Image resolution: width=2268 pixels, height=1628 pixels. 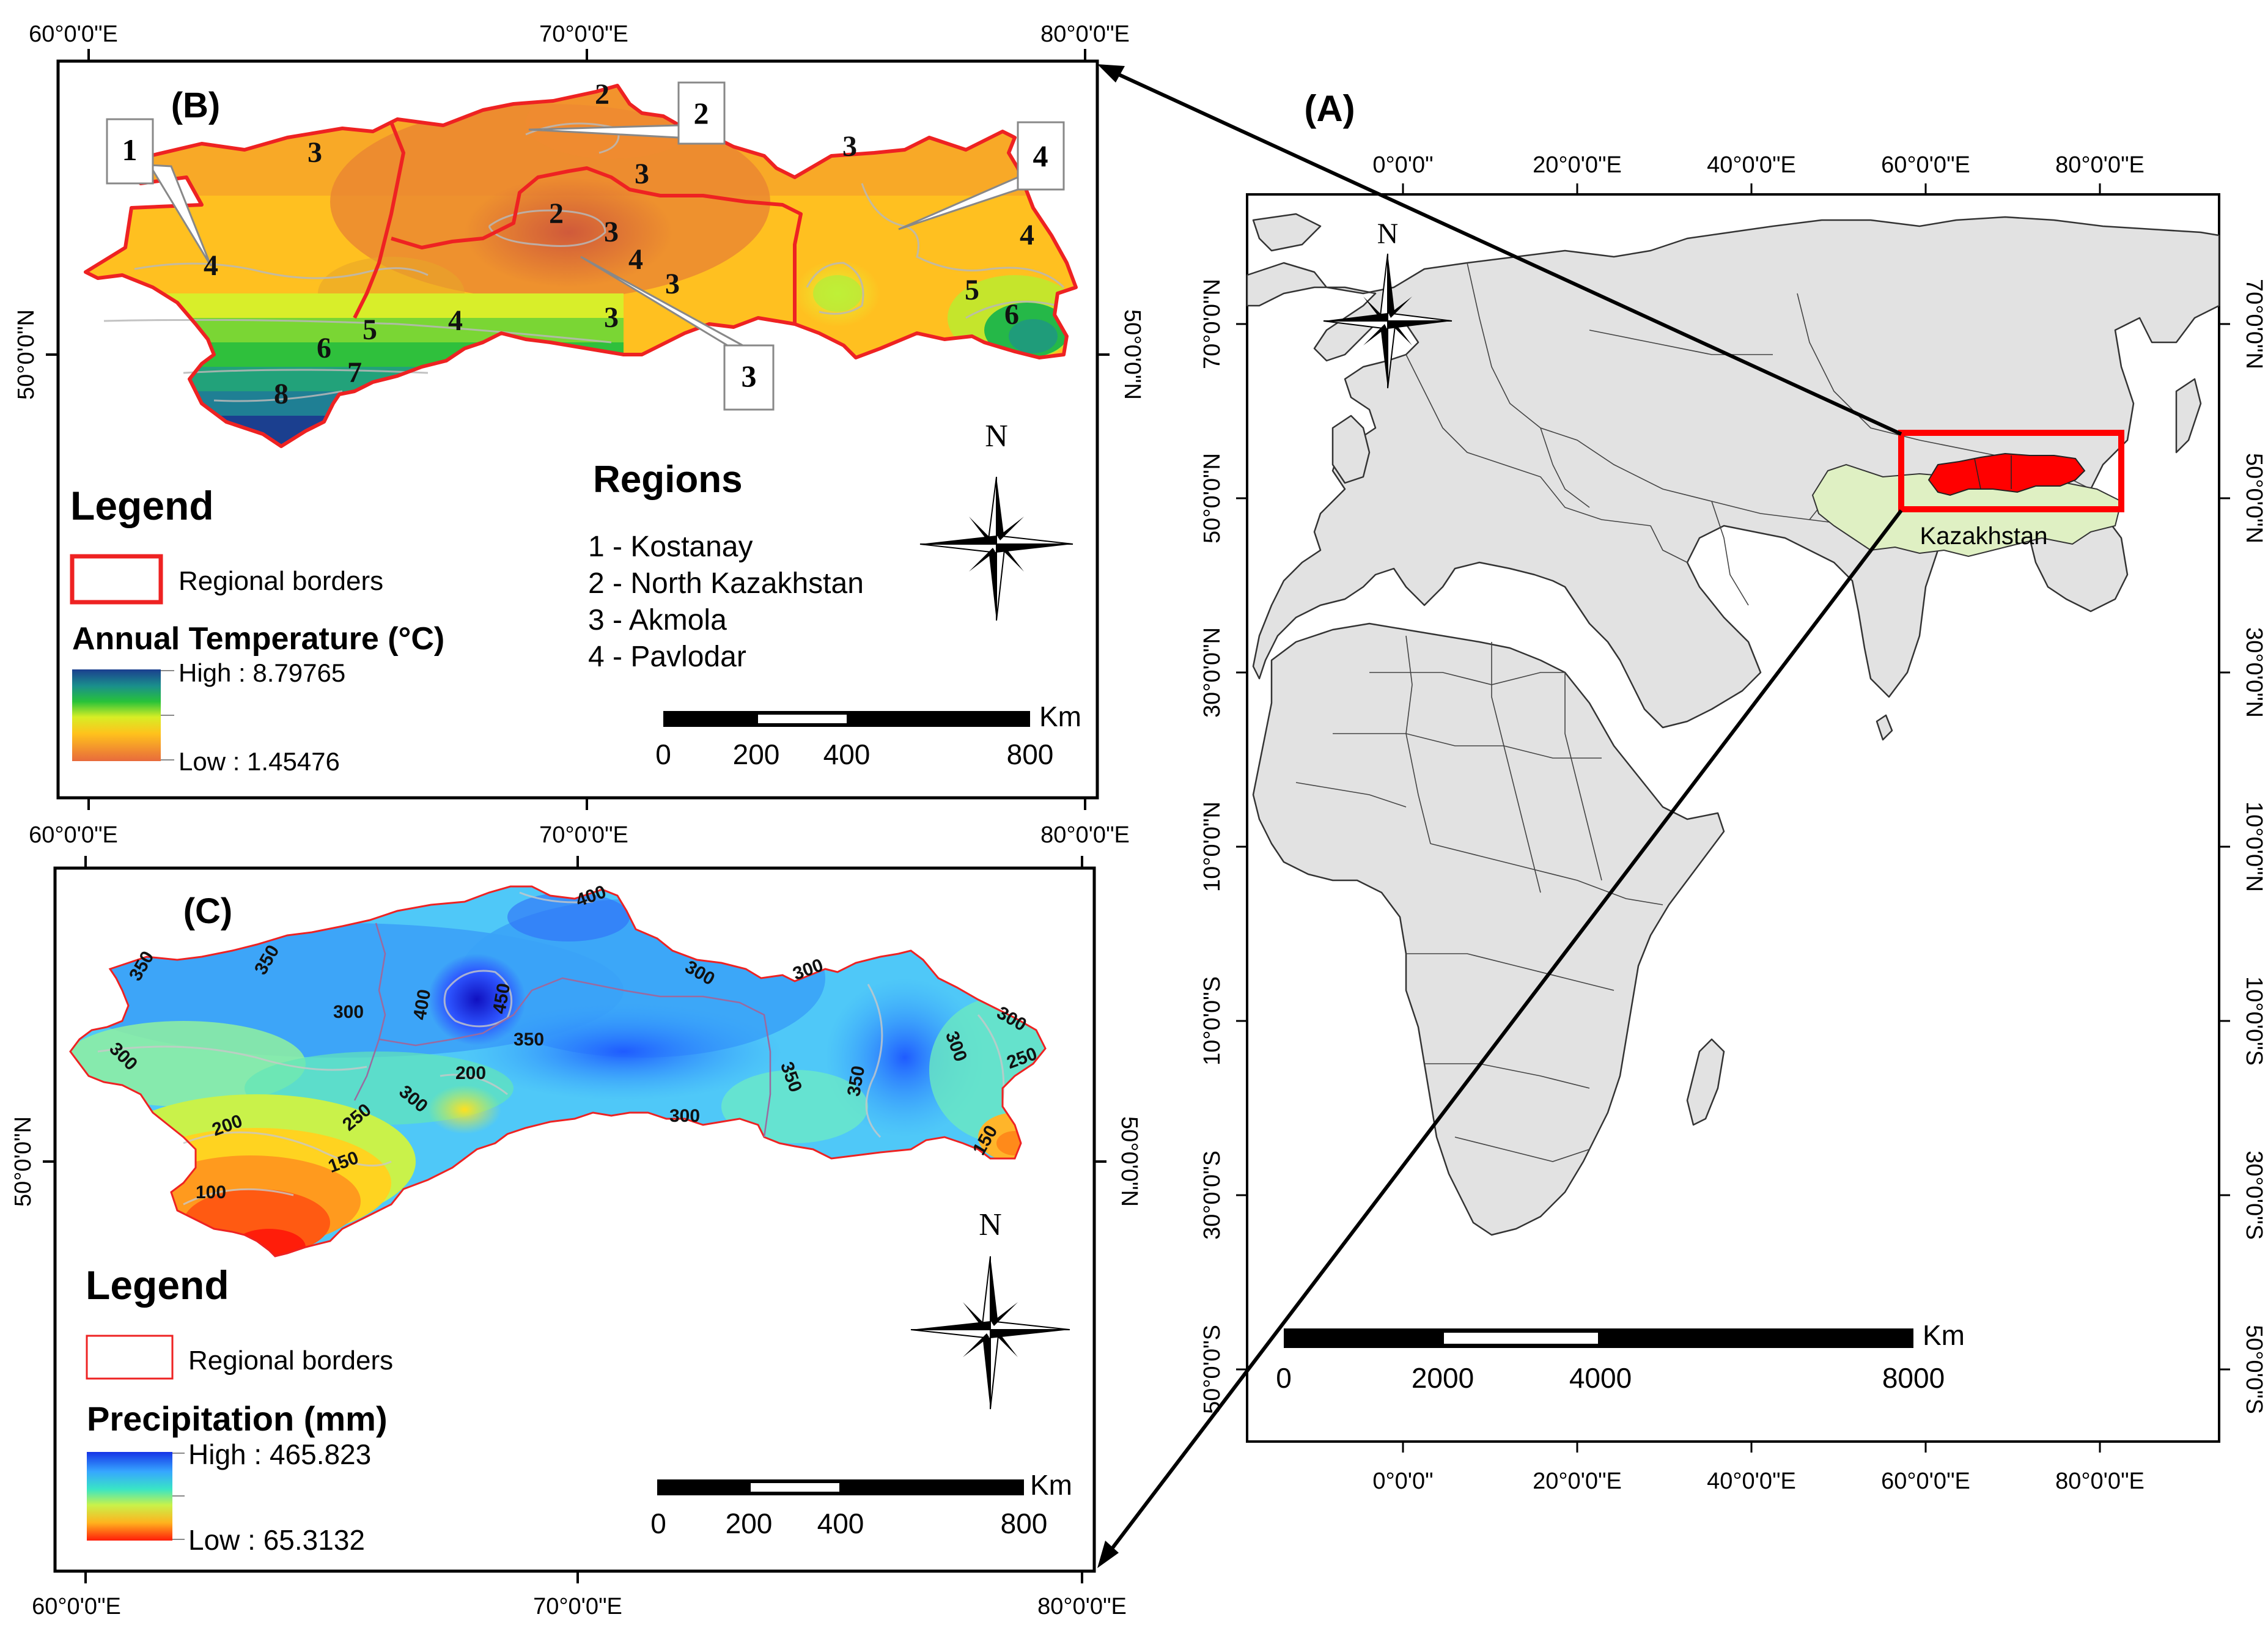 I want to click on lon-label-top: 60°0'0"E, so click(x=1925, y=165).